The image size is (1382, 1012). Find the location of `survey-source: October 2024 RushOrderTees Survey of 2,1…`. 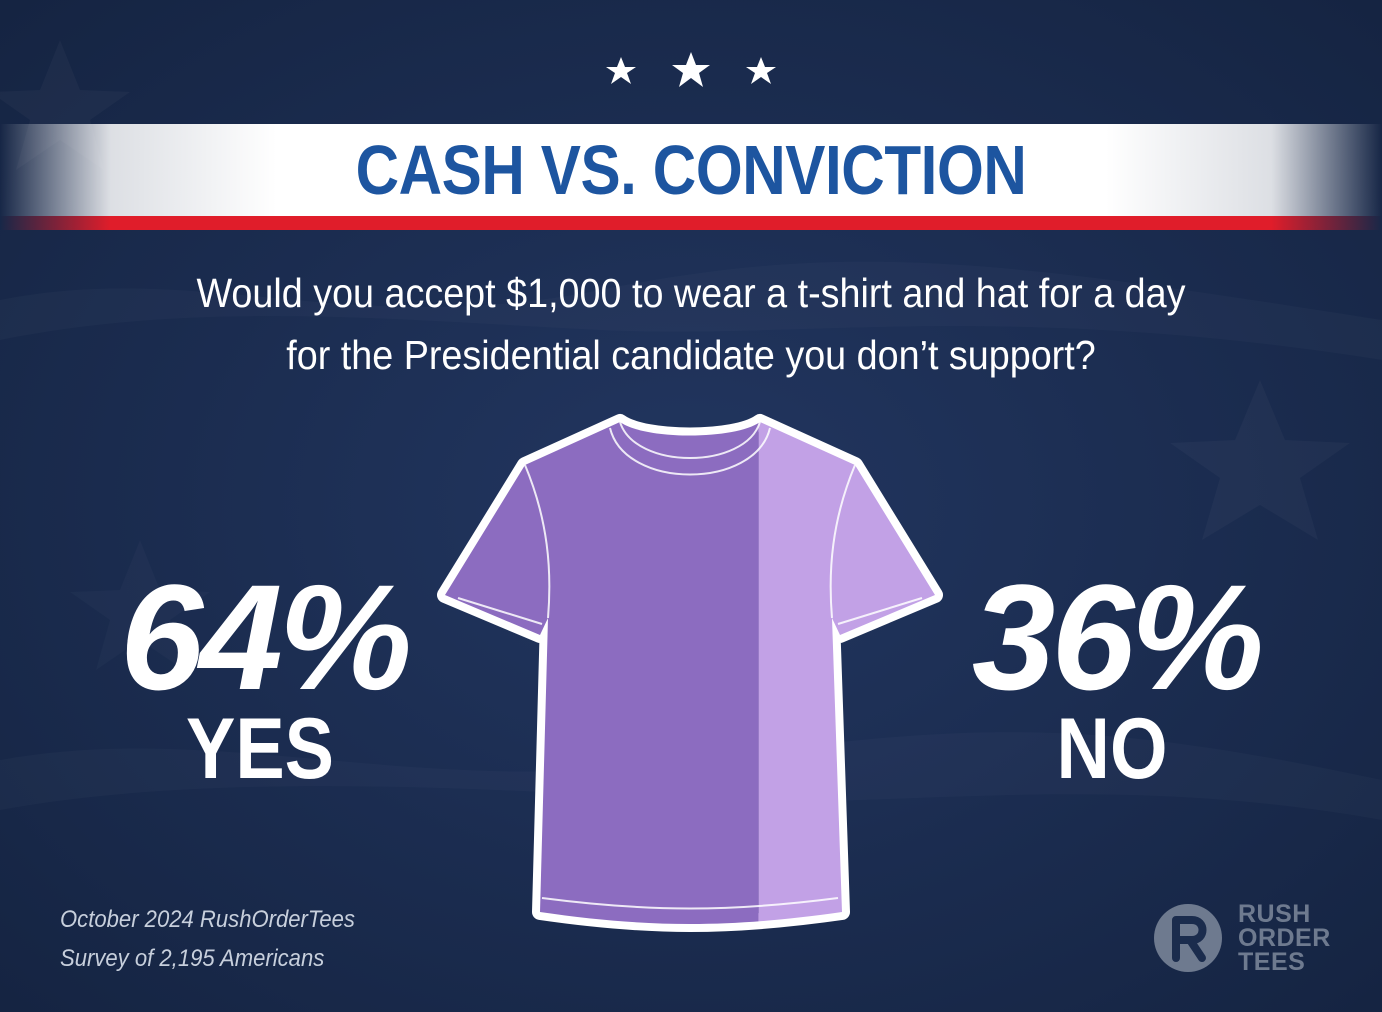

survey-source: October 2024 RushOrderTees Survey of 2,1… is located at coordinates (207, 939).